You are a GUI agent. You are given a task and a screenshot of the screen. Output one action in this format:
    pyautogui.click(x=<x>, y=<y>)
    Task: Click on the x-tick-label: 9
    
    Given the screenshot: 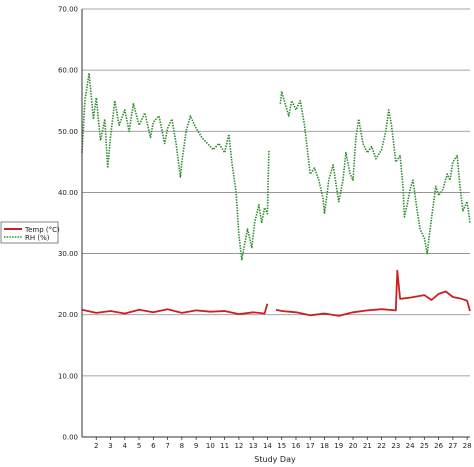 What is the action you would take?
    pyautogui.click(x=196, y=446)
    